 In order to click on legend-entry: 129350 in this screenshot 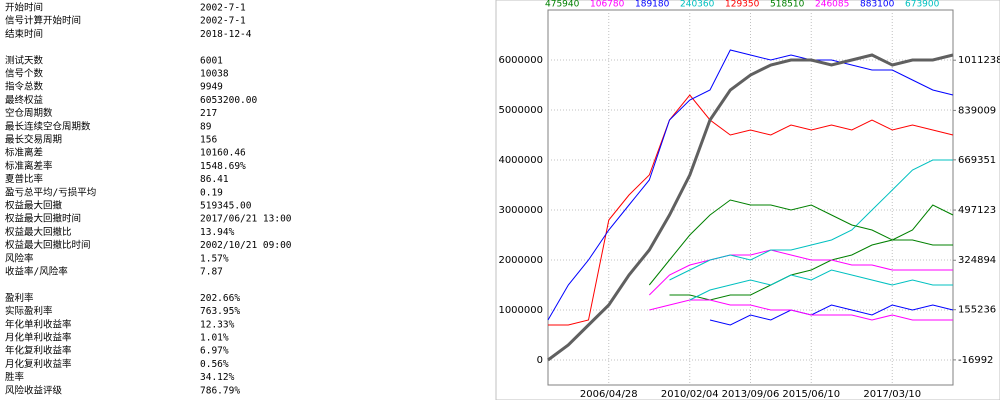, I will do `click(742, 5)`.